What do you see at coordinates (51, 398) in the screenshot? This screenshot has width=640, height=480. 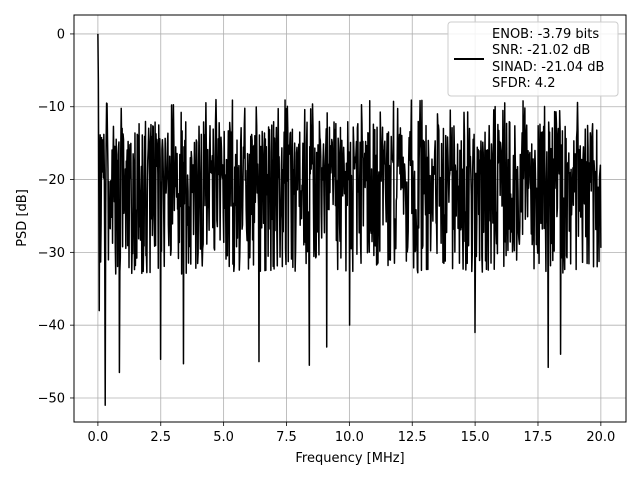 I see `y-tick-label: −50` at bounding box center [51, 398].